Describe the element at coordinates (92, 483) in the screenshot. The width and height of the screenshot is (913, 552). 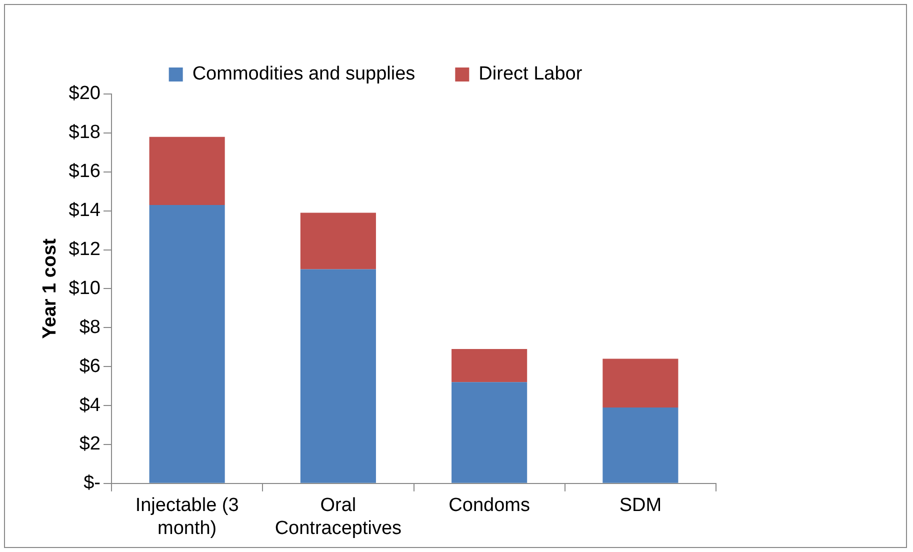
I see `y-tick-label: $-` at that location.